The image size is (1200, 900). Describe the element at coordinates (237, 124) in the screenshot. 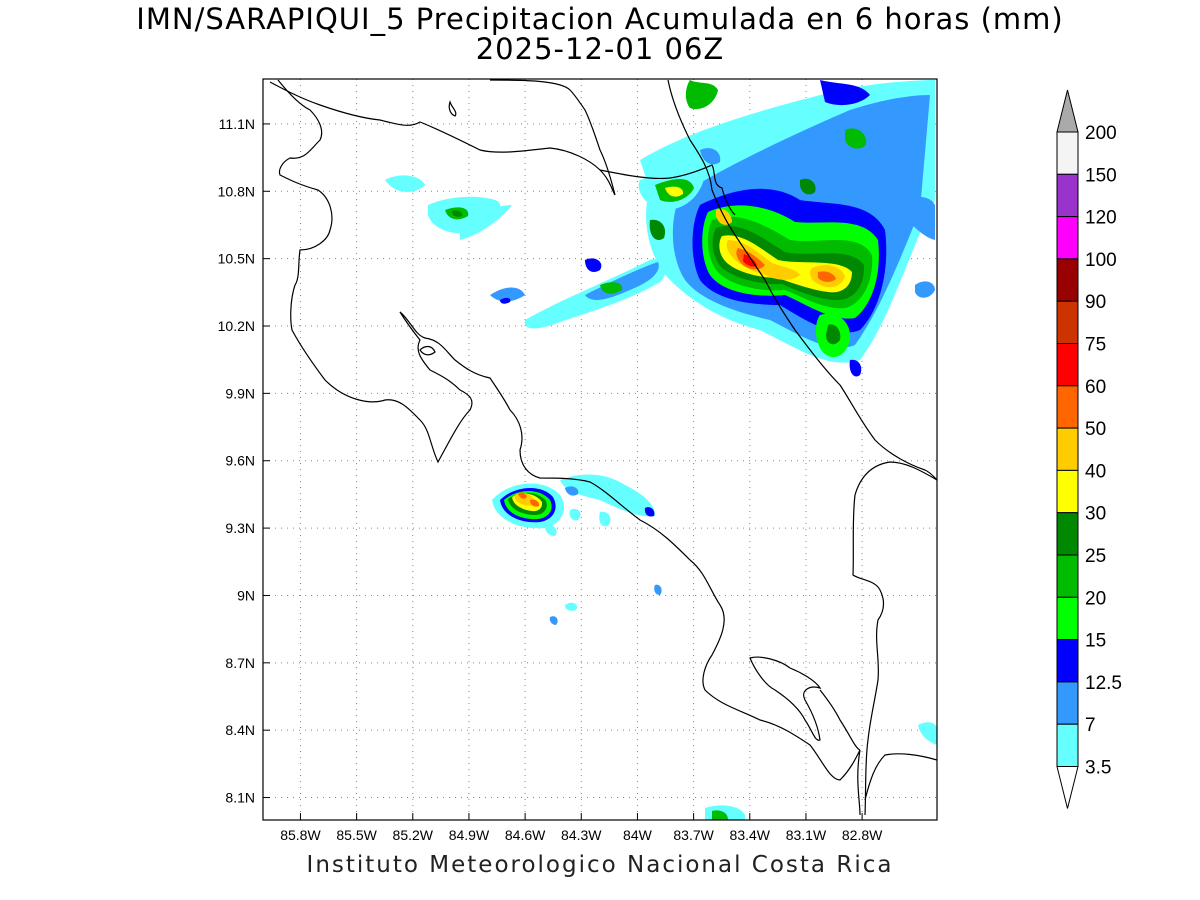

I see `lat-tick-label: 11.1N` at that location.